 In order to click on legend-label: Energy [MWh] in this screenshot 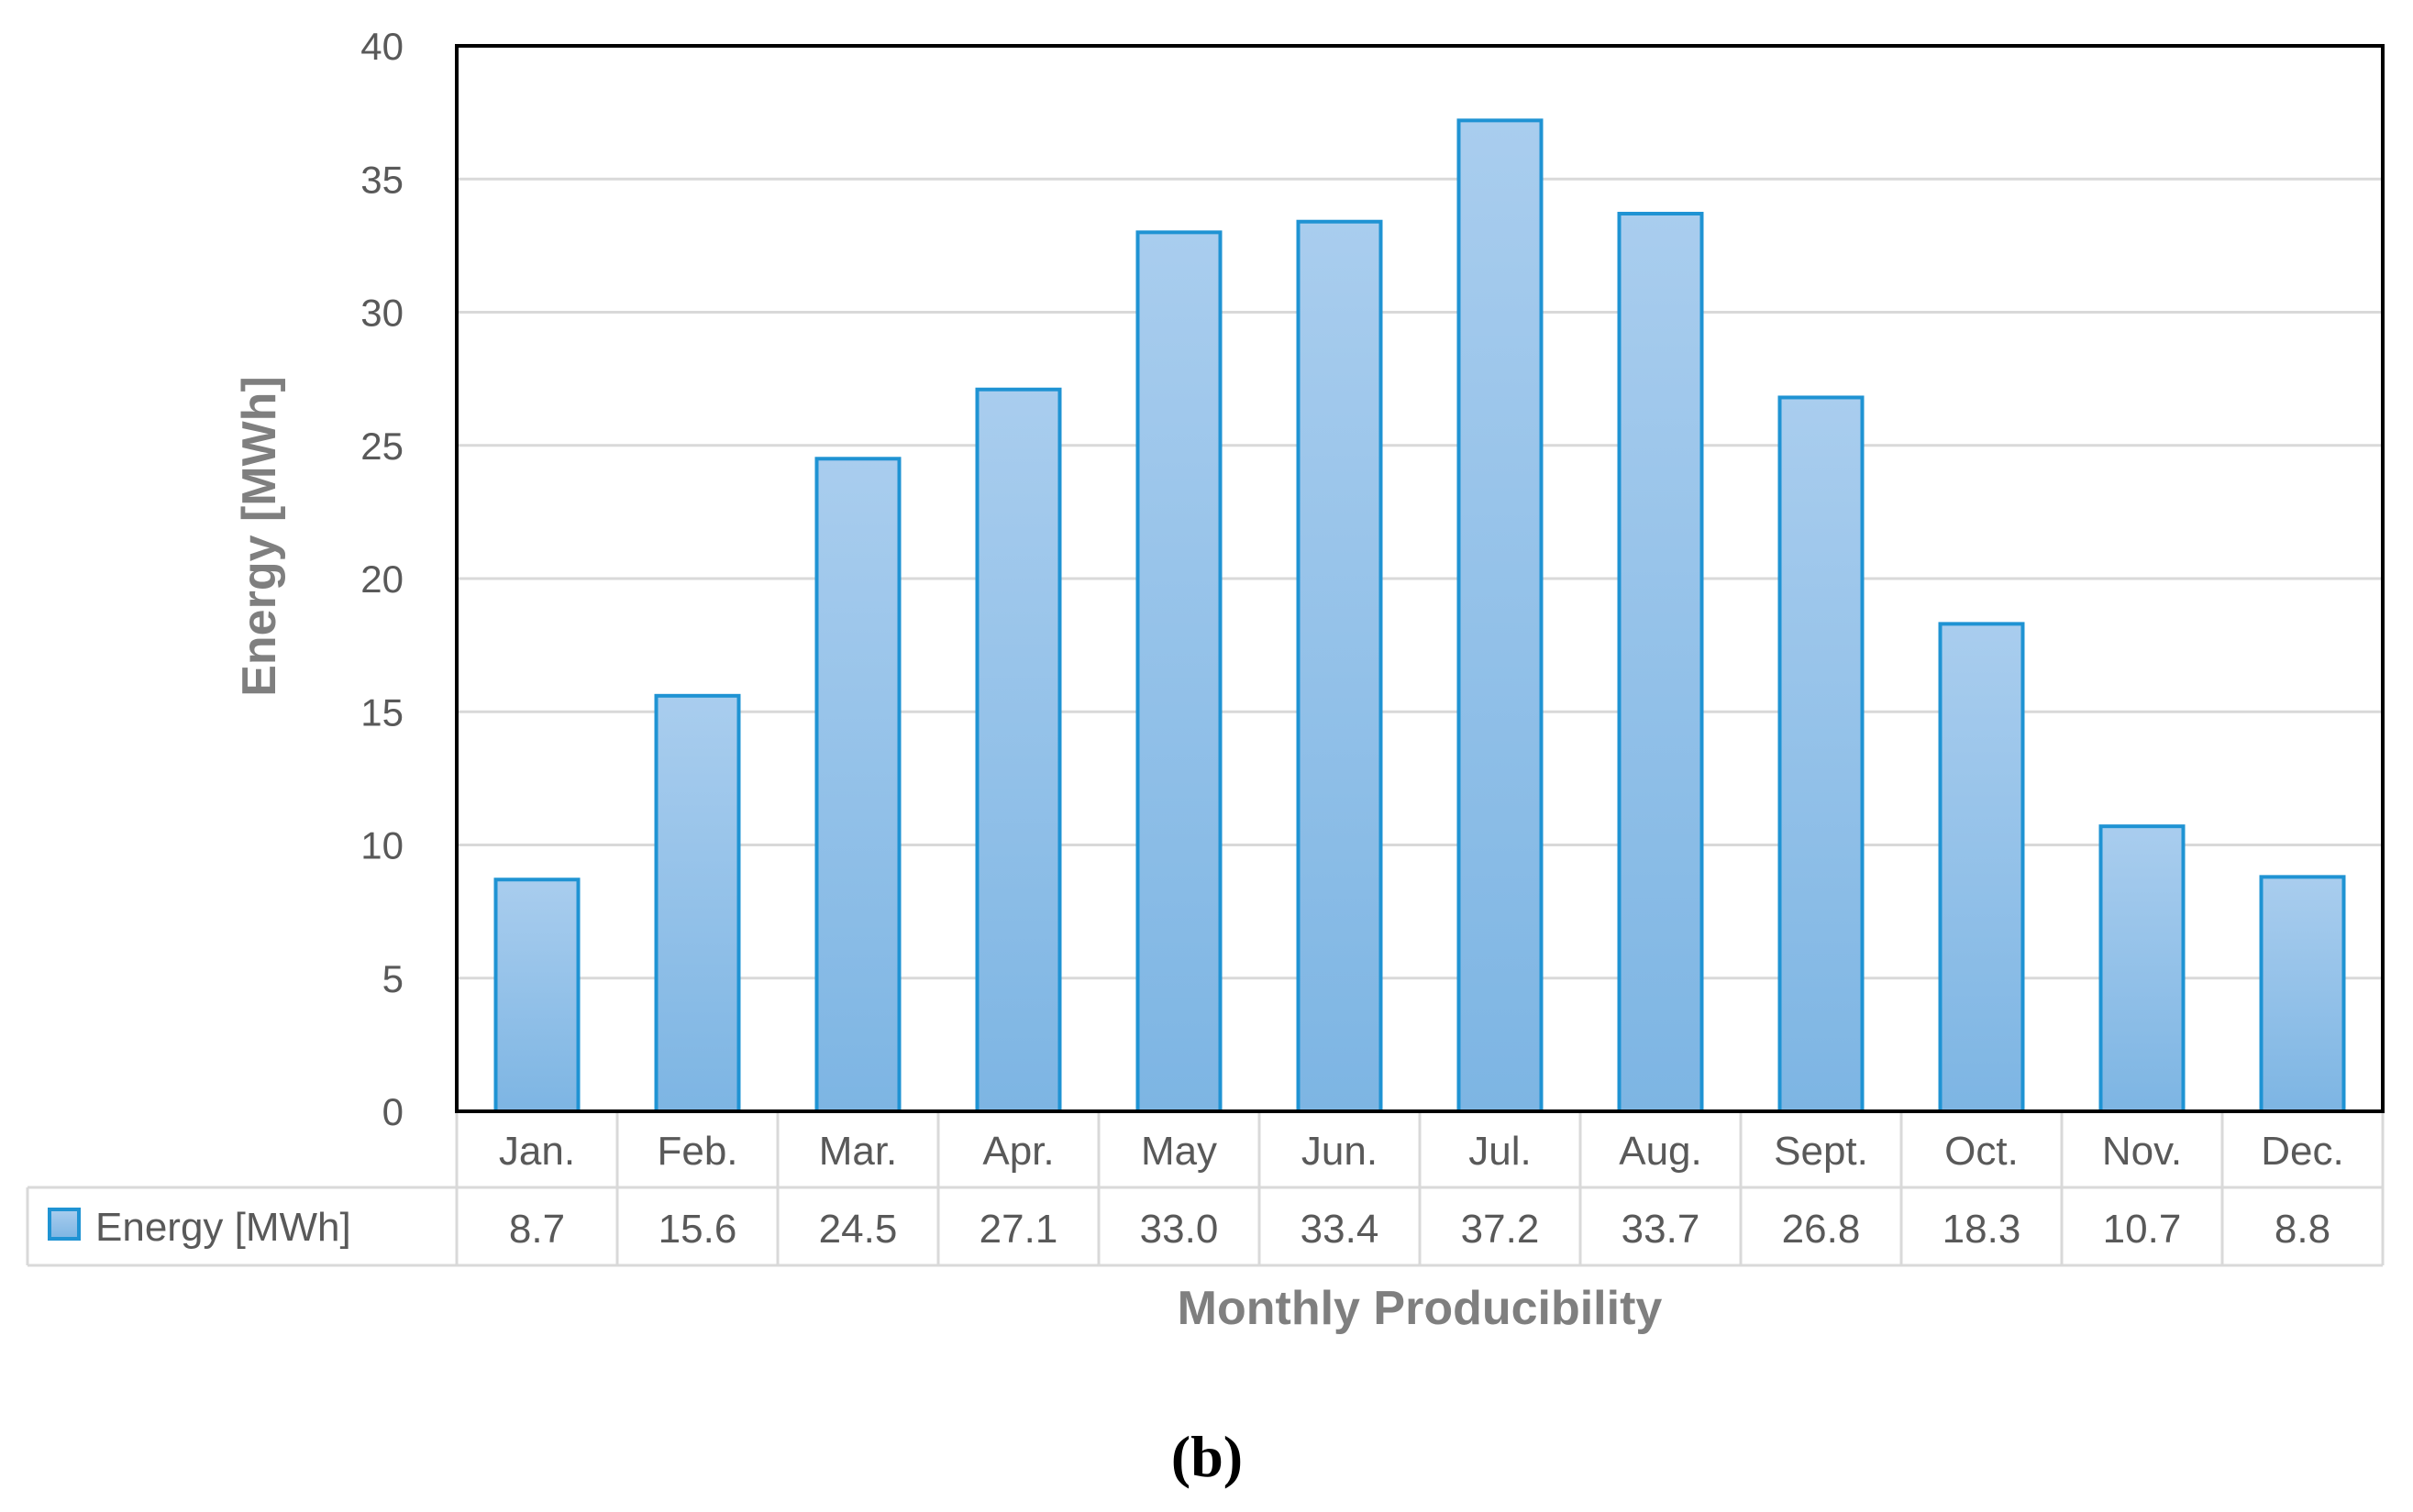, I will do `click(223, 1227)`.